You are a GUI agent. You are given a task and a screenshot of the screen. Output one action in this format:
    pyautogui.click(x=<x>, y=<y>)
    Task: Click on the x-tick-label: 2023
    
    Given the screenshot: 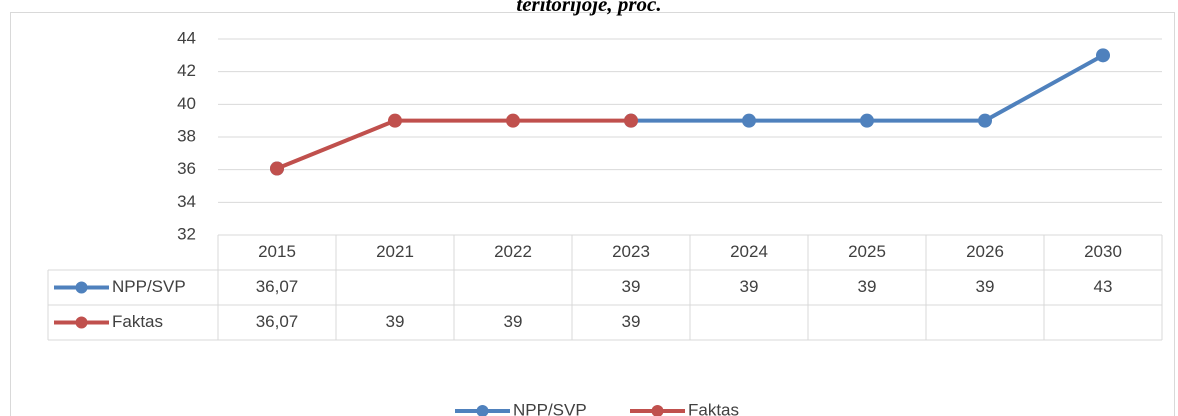 What is the action you would take?
    pyautogui.click(x=631, y=251)
    